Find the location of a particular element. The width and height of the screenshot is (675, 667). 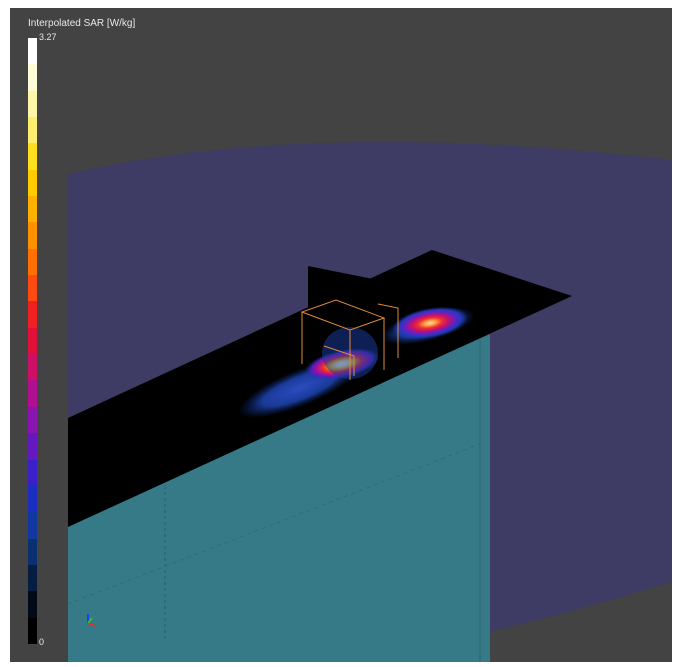

antenna-wireframe is located at coordinates (349, 339).